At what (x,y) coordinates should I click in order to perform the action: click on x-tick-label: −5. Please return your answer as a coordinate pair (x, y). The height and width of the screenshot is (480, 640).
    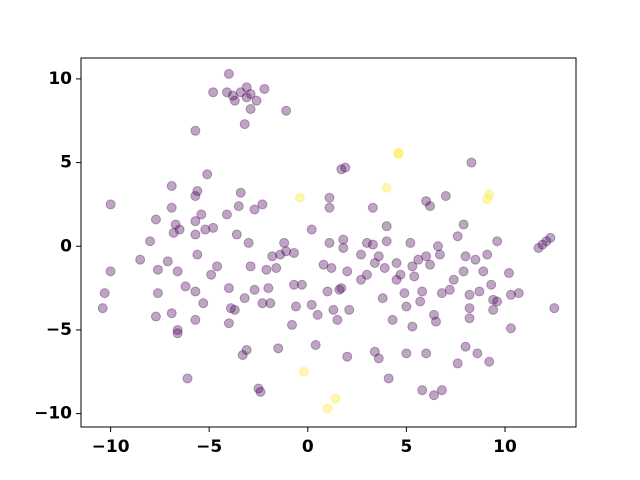
    Looking at the image, I should click on (209, 447).